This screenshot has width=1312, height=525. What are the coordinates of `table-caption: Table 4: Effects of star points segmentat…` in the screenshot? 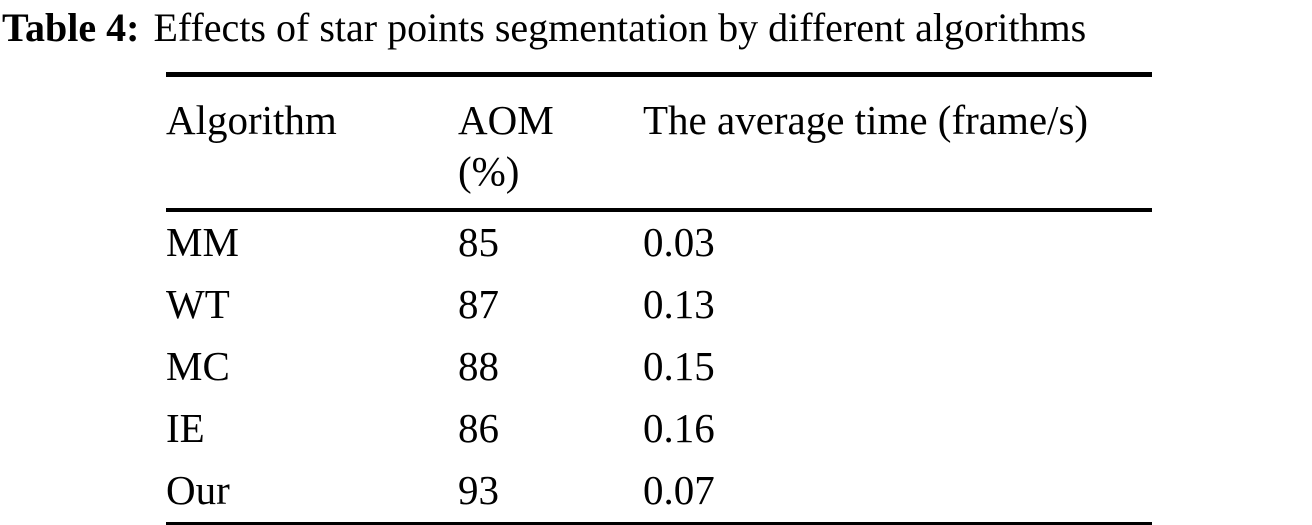 It's located at (657, 28).